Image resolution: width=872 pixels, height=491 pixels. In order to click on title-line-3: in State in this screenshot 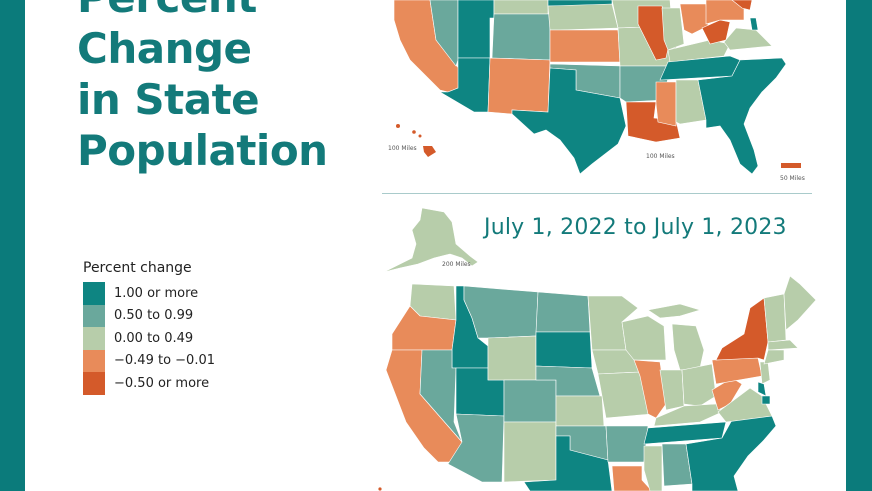, I will do `click(168, 99)`.